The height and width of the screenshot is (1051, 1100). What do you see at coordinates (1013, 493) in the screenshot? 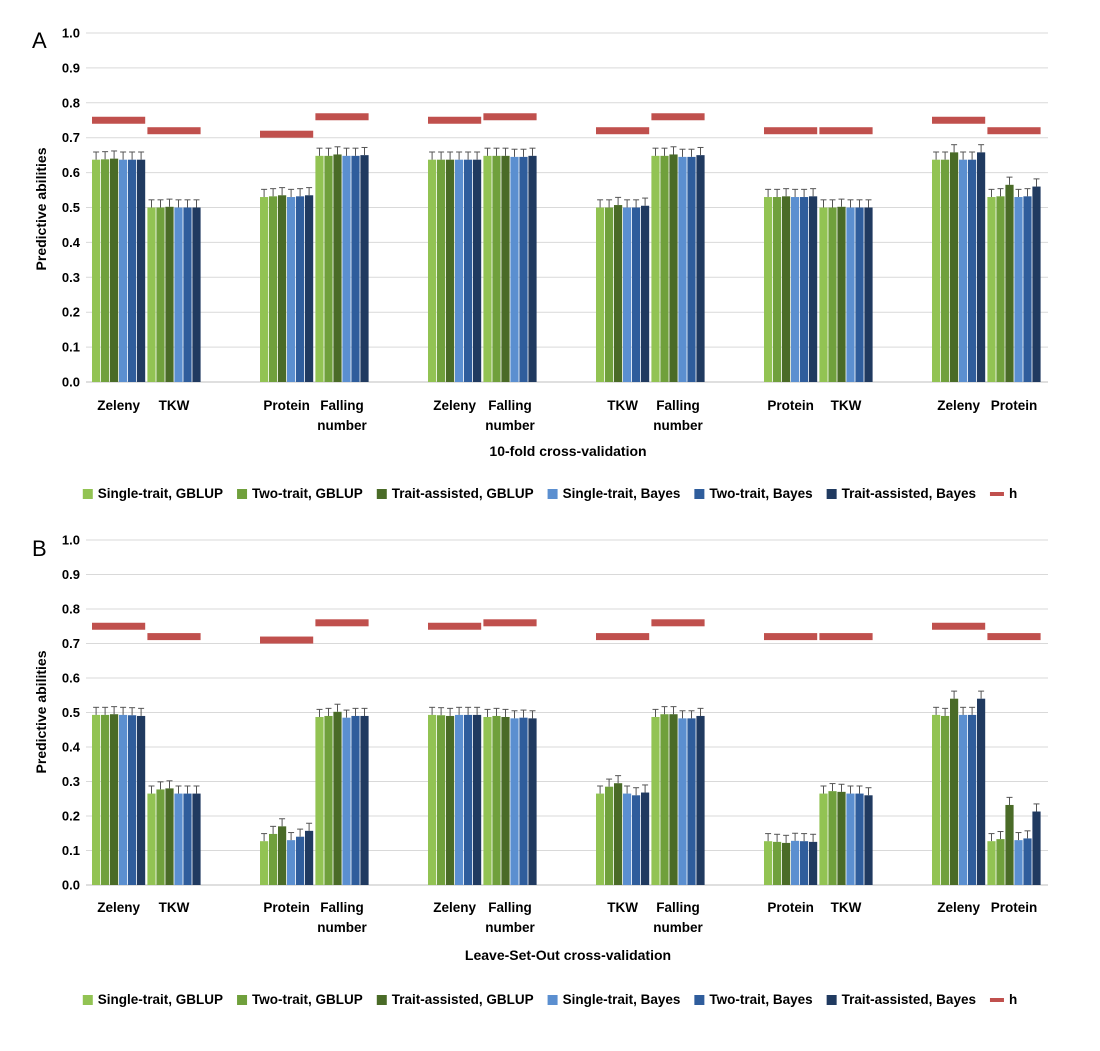
I see `legend-label: h` at bounding box center [1013, 493].